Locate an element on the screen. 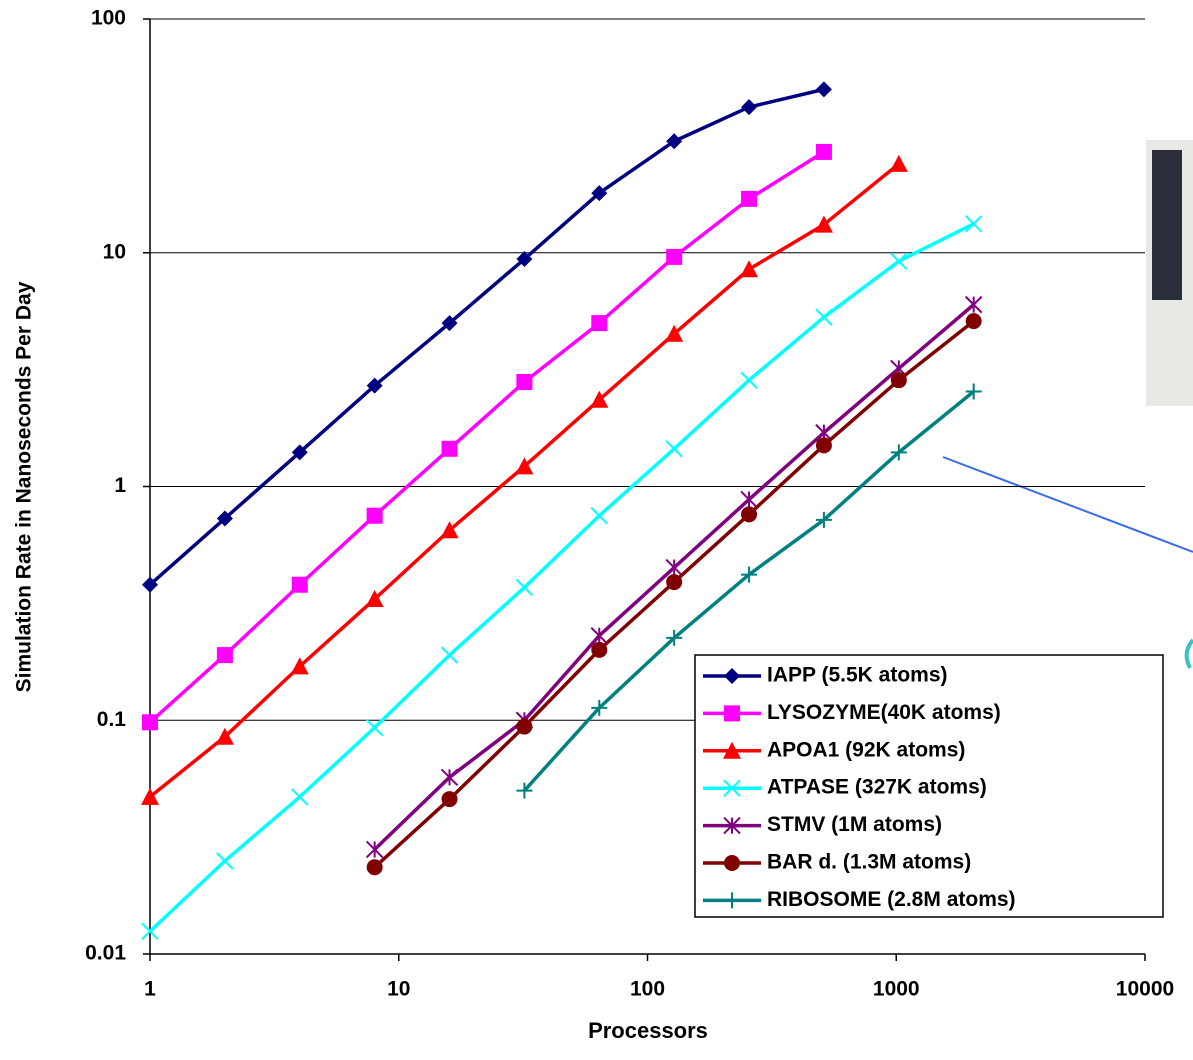 The image size is (1193, 1060). decoration is located at coordinates (1067, 404).